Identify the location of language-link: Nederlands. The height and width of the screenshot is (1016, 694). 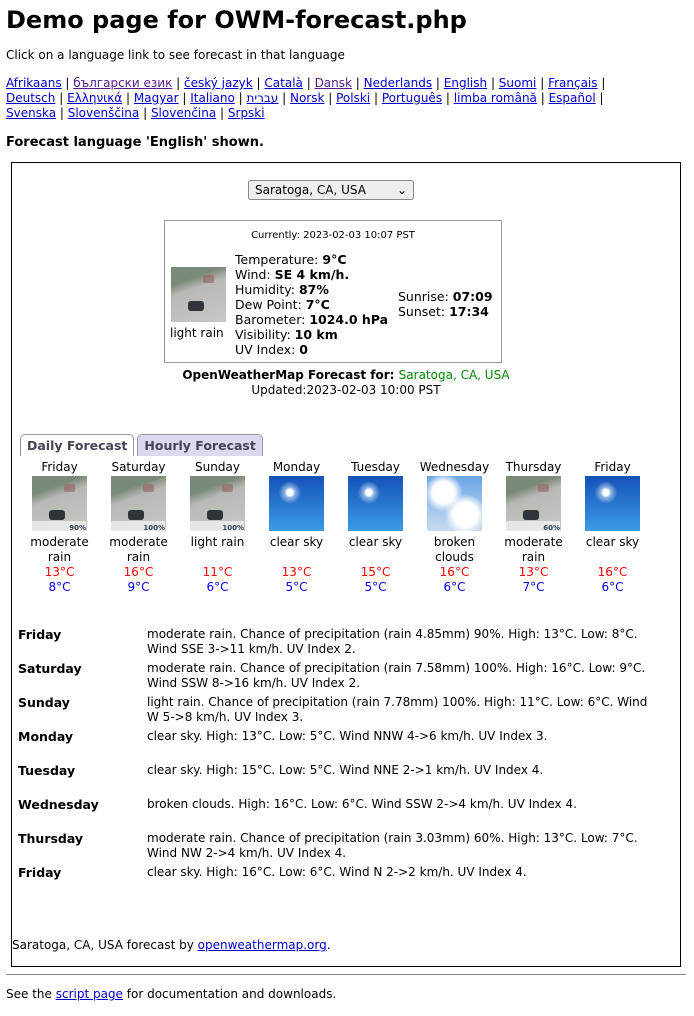
(398, 83).